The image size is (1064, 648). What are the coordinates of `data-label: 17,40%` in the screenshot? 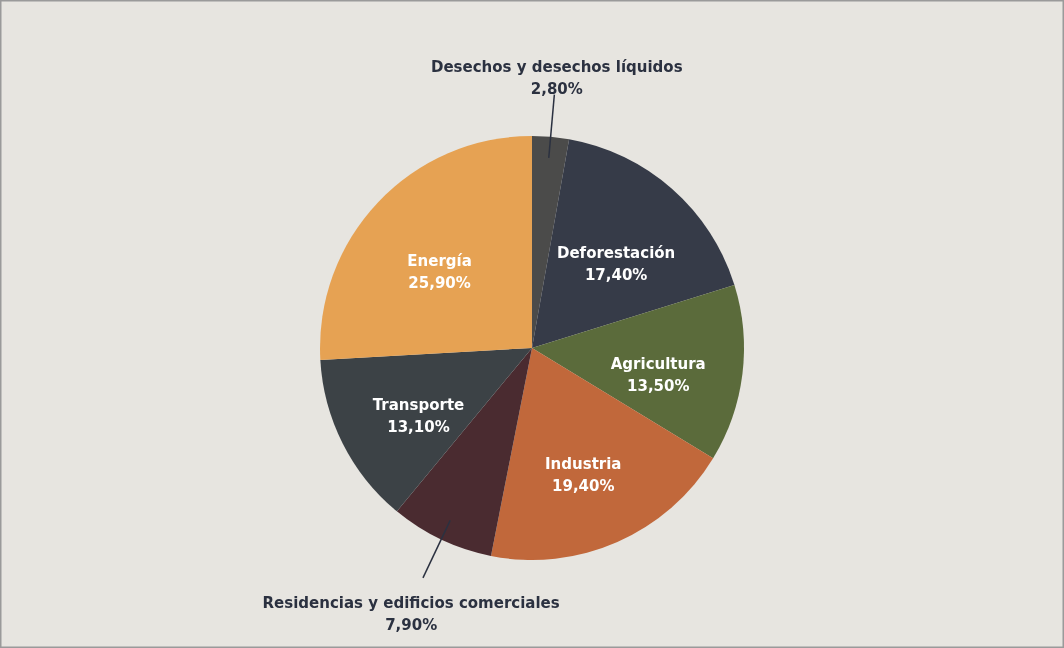 It's located at (616, 274).